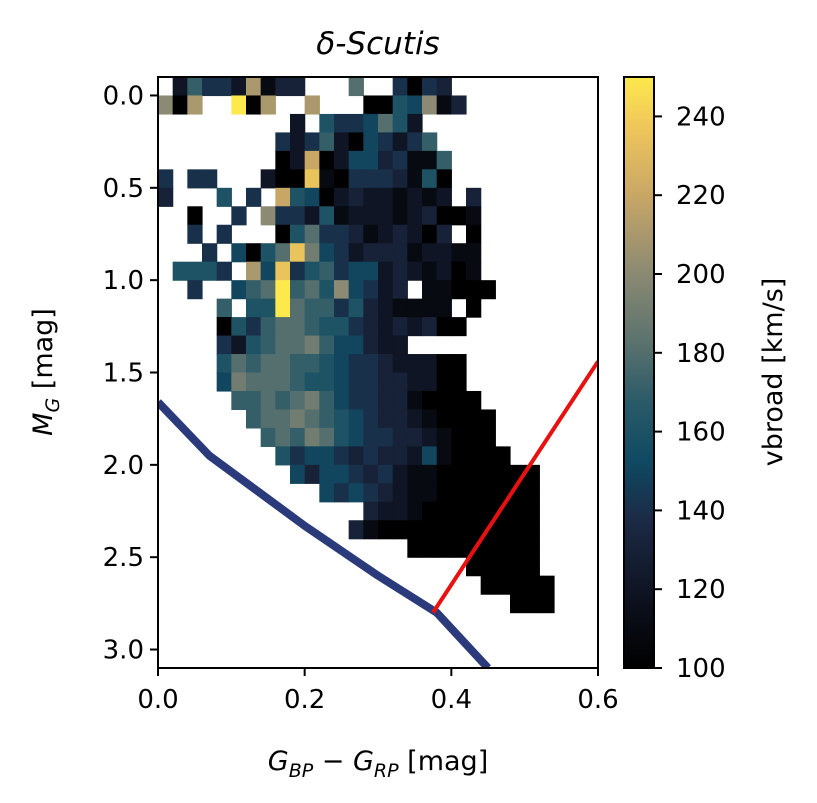 This screenshot has height=803, width=817. What do you see at coordinates (130, 373) in the screenshot?
I see `y-axis-ticks: 0.0 0.5 1.0 1.5 2.0 2.5 3.0` at bounding box center [130, 373].